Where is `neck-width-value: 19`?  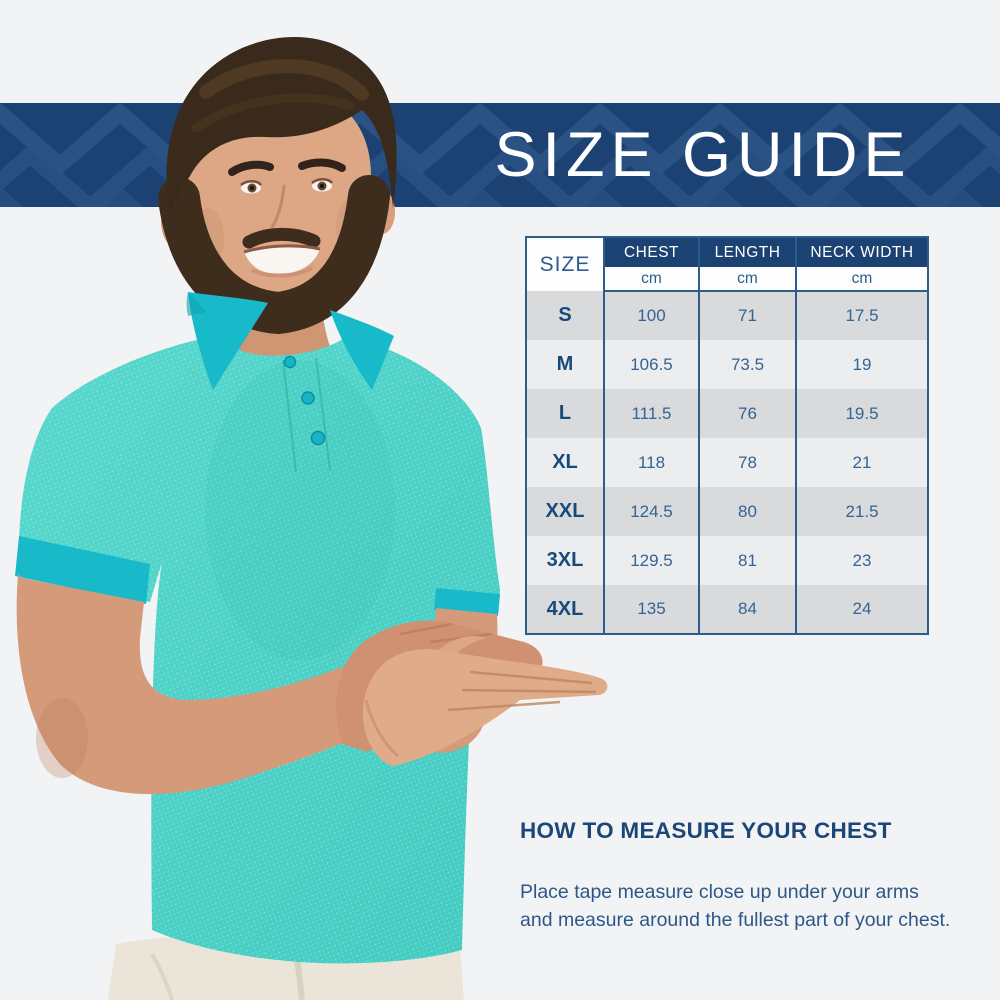
neck-width-value: 19 is located at coordinates (862, 364).